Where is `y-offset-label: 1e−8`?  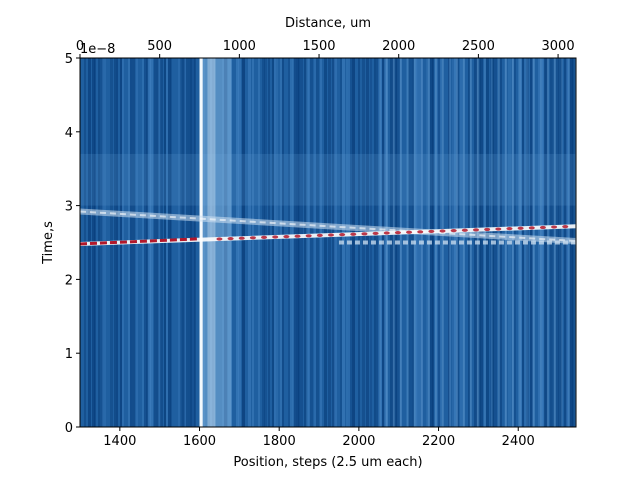
y-offset-label: 1e−8 is located at coordinates (97, 49).